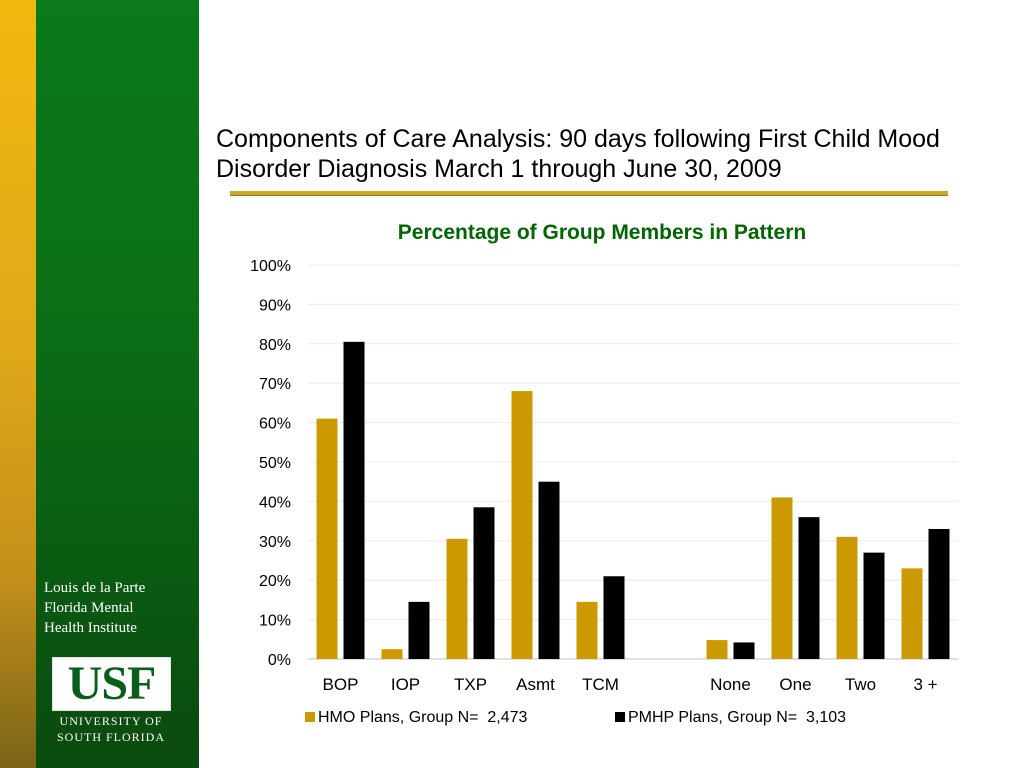 The width and height of the screenshot is (1024, 768). Describe the element at coordinates (341, 684) in the screenshot. I see `x-tick-label: BOP` at that location.